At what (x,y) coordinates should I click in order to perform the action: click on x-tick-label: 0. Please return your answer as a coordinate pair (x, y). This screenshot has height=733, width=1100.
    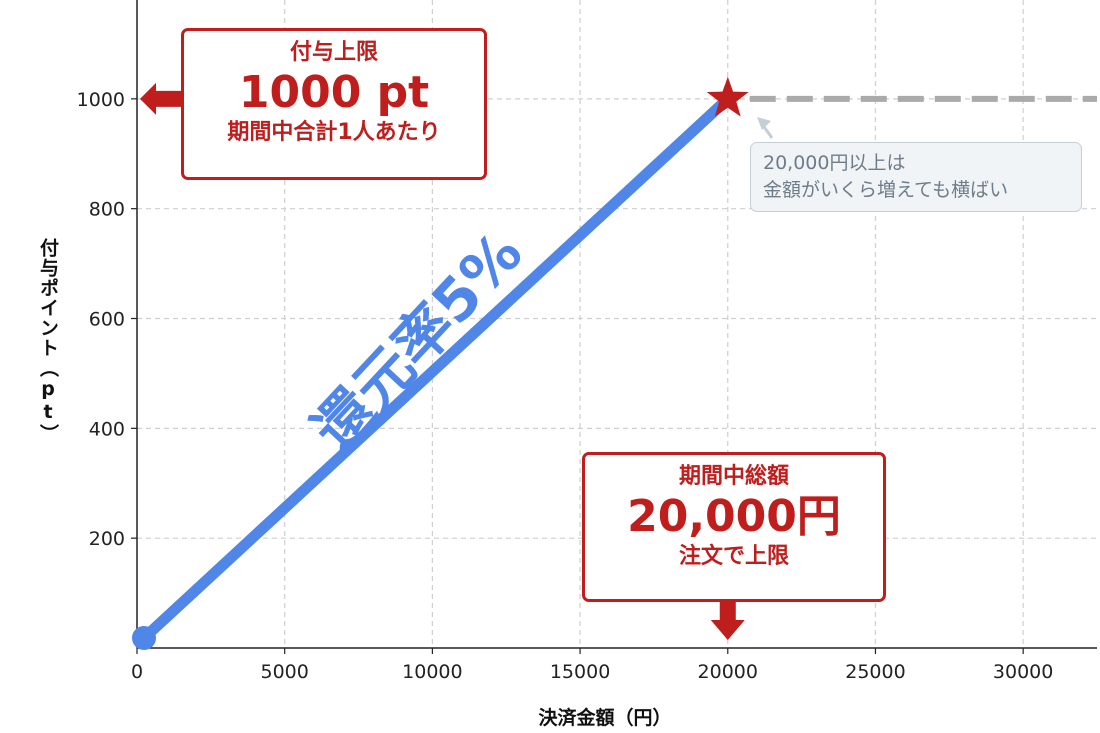
    Looking at the image, I should click on (137, 672).